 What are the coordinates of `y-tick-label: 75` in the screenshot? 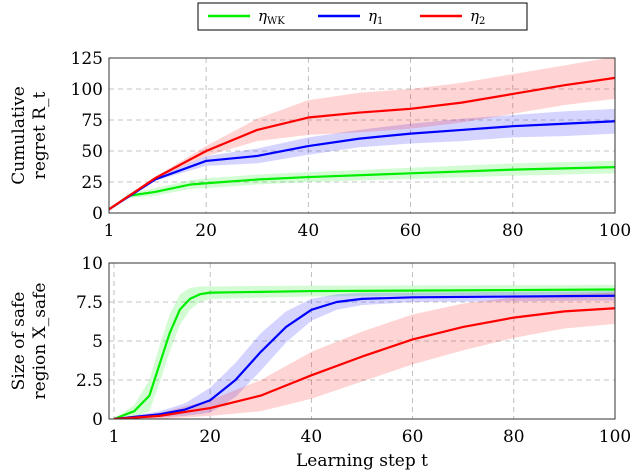 It's located at (92, 121).